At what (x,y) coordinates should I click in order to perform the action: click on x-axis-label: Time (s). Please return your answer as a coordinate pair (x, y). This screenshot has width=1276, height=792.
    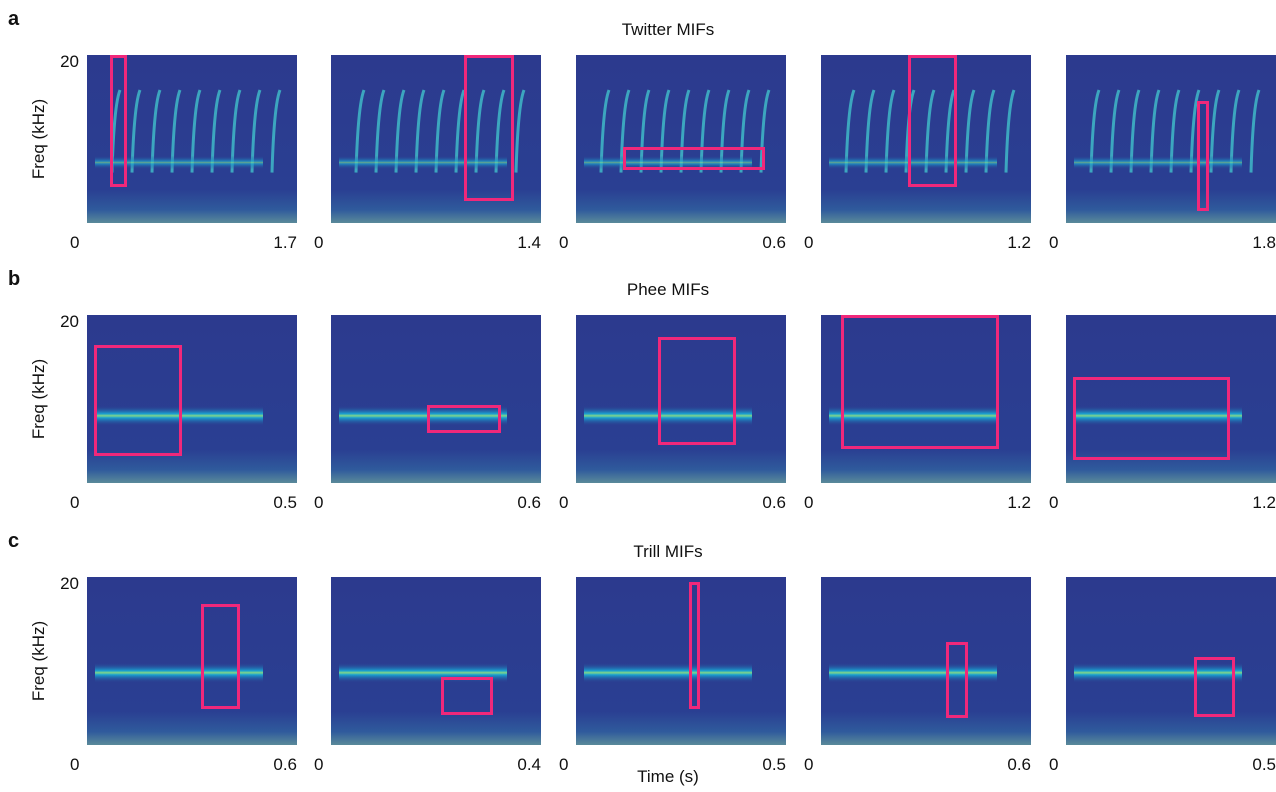
    Looking at the image, I should click on (668, 776).